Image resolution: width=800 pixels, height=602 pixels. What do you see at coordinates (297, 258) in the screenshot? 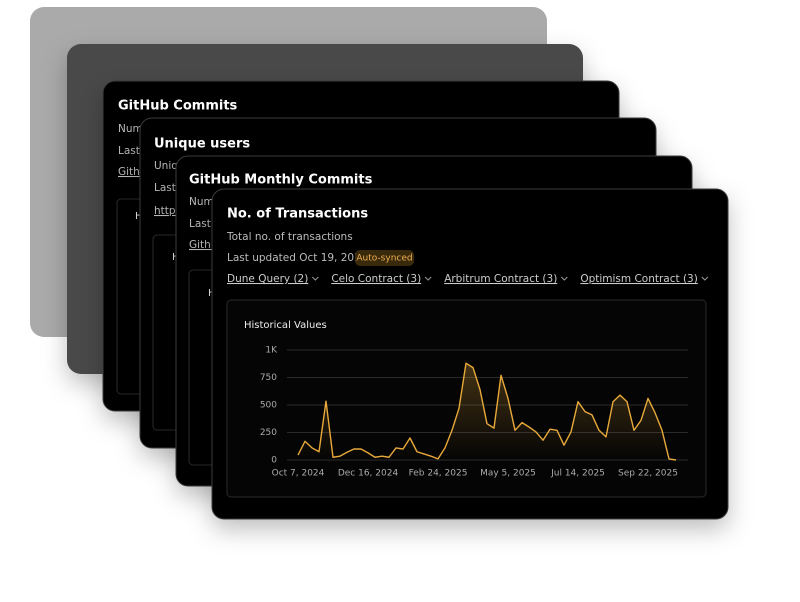
I see `card-updated: Last updated Oct 19, 2025` at bounding box center [297, 258].